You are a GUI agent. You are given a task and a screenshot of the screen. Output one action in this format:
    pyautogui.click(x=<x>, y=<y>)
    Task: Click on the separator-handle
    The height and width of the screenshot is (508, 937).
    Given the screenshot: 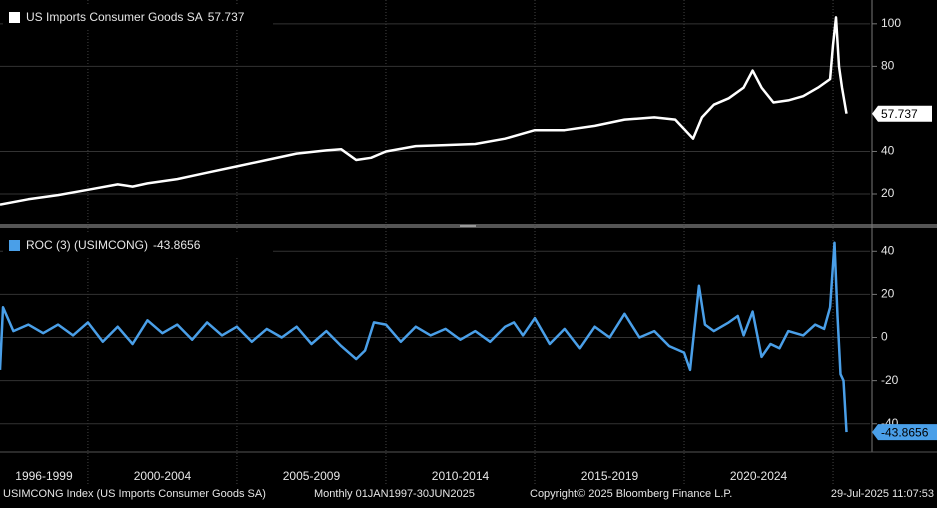 What is the action you would take?
    pyautogui.click(x=468, y=226)
    